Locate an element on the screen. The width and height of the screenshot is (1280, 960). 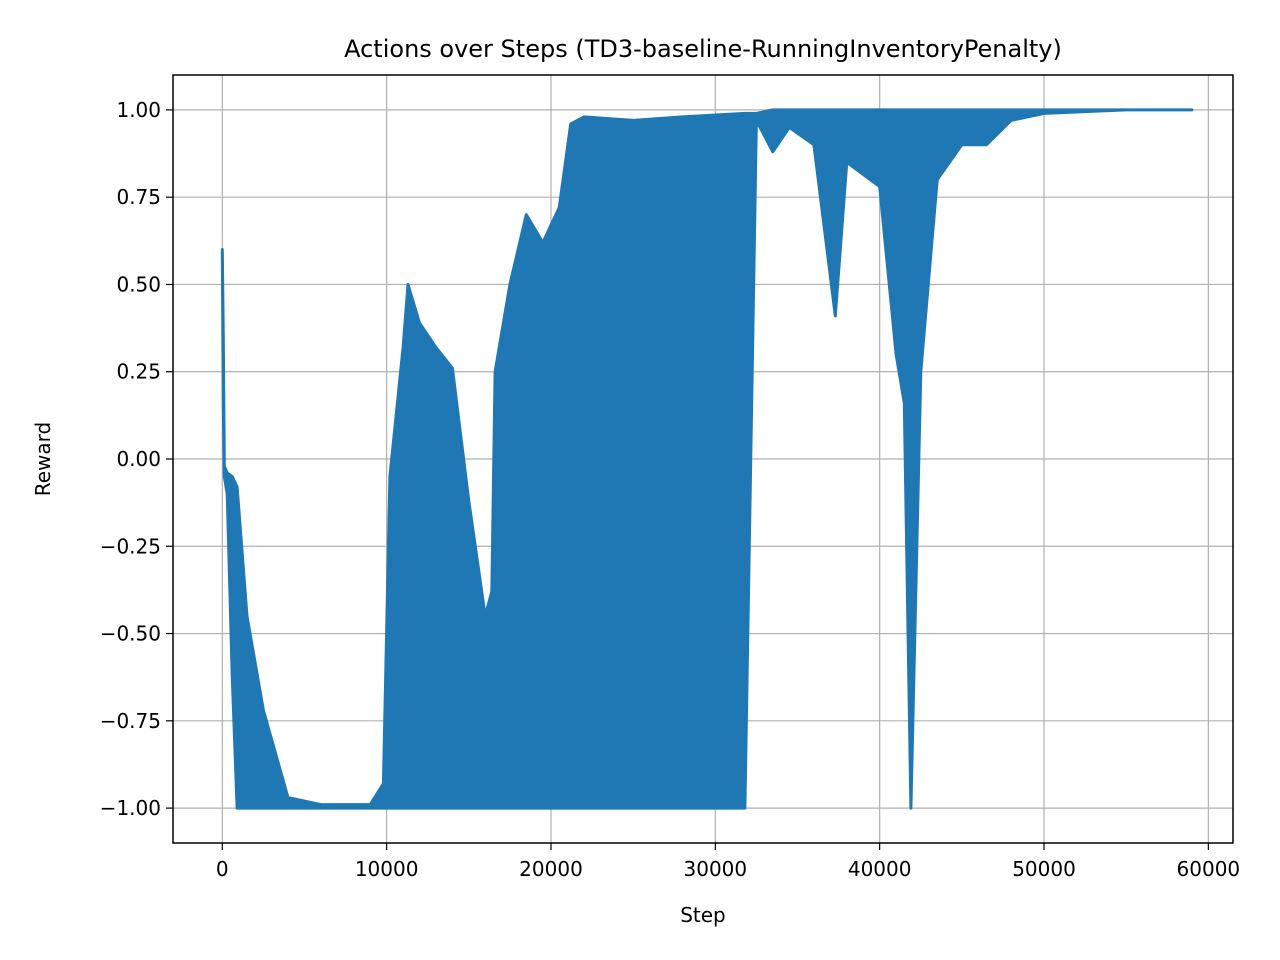
y-tick-label: −0.25 is located at coordinates (130, 546).